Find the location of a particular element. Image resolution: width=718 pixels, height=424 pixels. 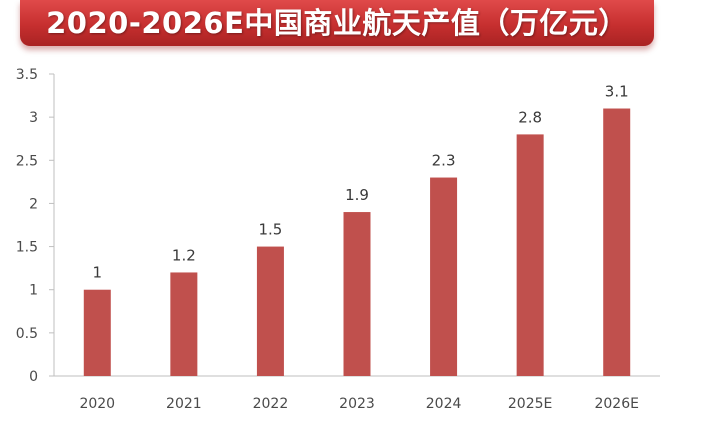

x-tick-label-2023: 2023 is located at coordinates (357, 404).